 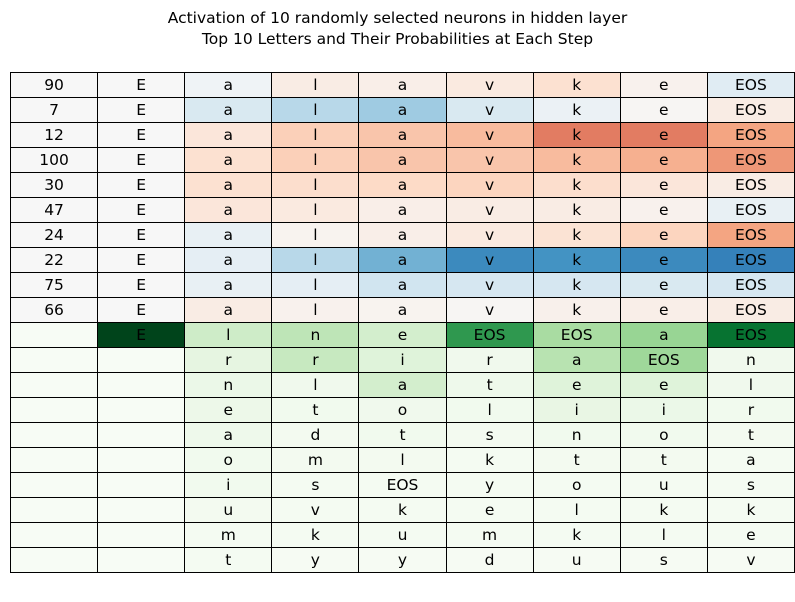 What do you see at coordinates (54, 185) in the screenshot?
I see `neuron-id-cell: 30` at bounding box center [54, 185].